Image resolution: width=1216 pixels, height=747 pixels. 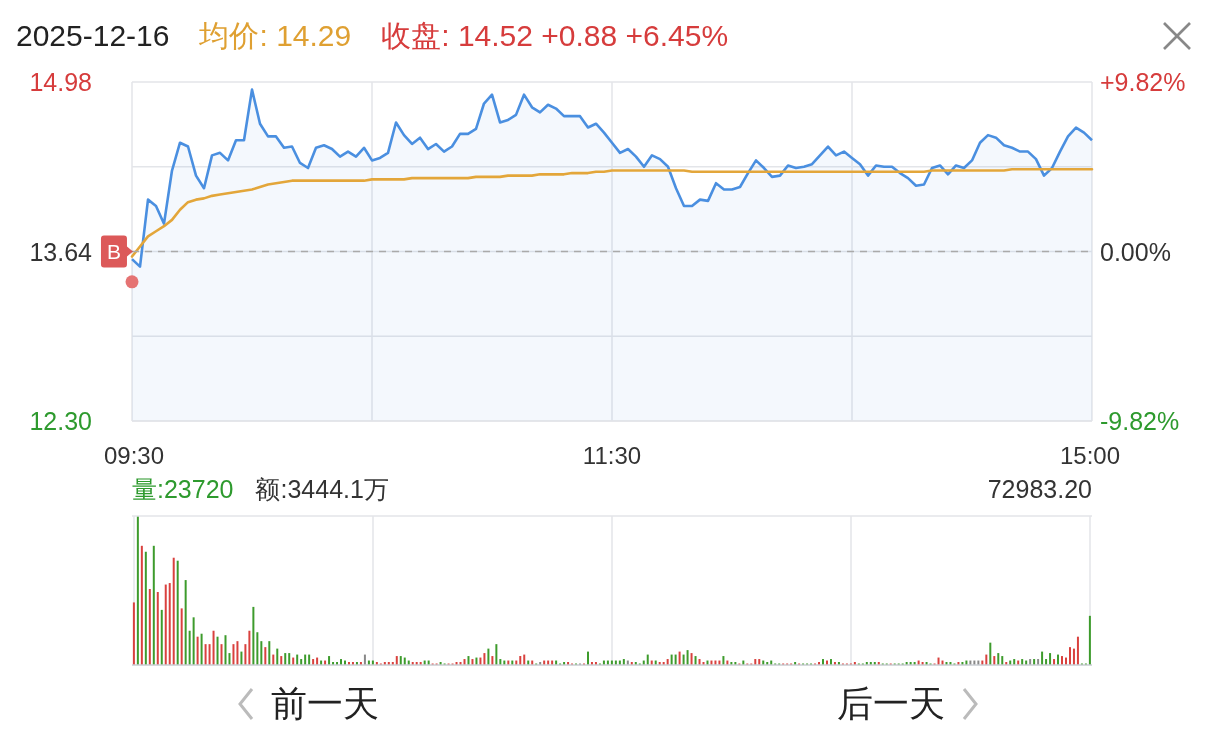 What do you see at coordinates (555, 35) in the screenshot?
I see `text: 收盘: 14.52 +0.88 +6.45%` at bounding box center [555, 35].